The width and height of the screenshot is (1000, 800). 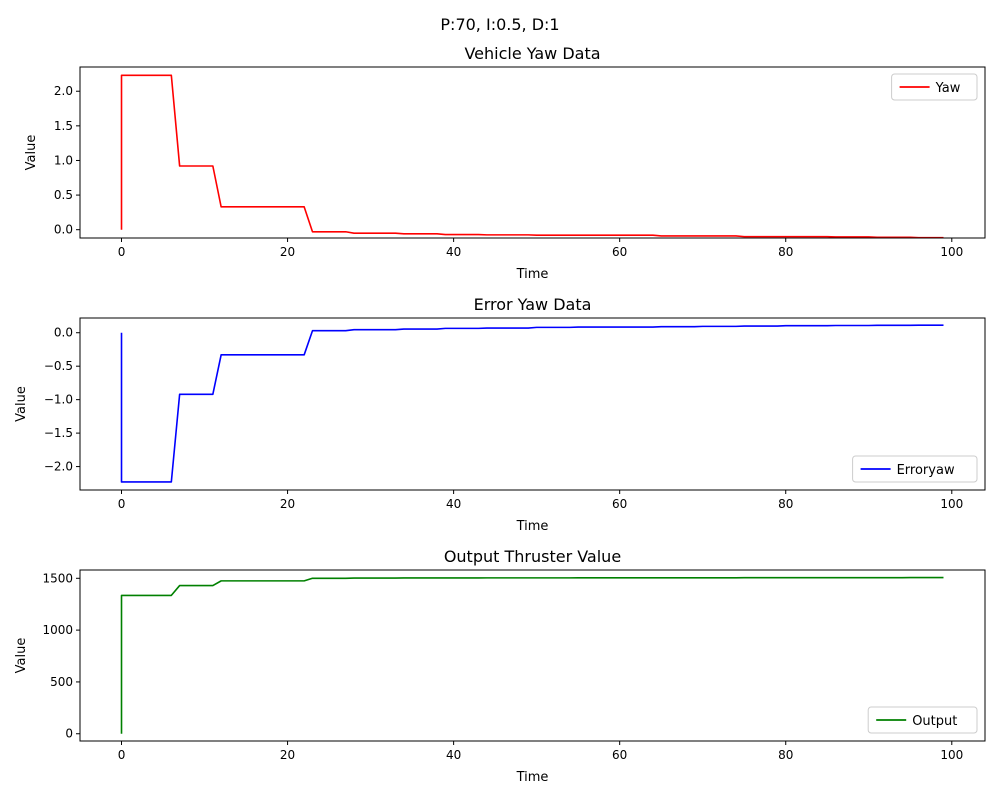 I want to click on figure-suptitle: P:70, I:0.5, D:1, so click(x=499, y=24).